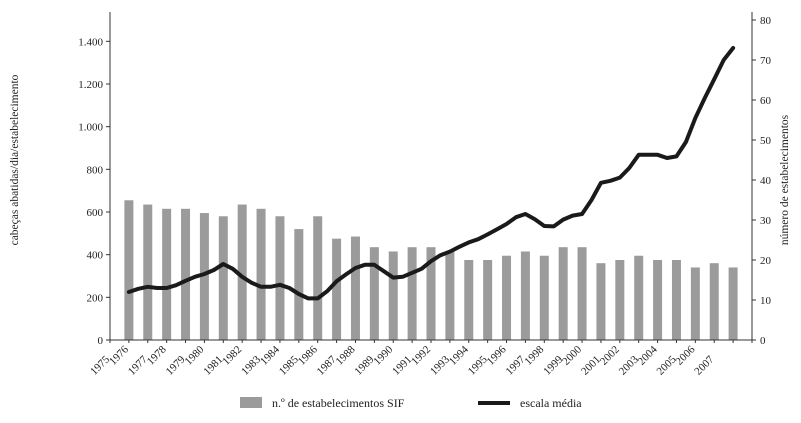  What do you see at coordinates (766, 301) in the screenshot?
I see `y-right-tick-label: 10` at bounding box center [766, 301].